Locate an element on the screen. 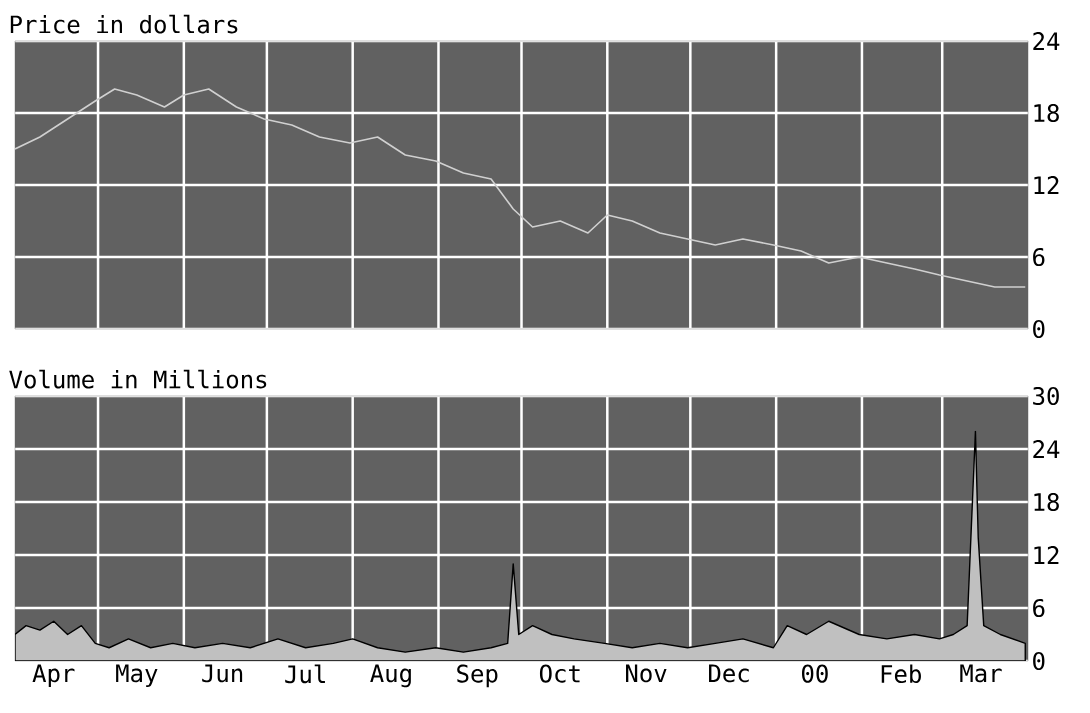  x-tick-label: Mar is located at coordinates (981, 673).